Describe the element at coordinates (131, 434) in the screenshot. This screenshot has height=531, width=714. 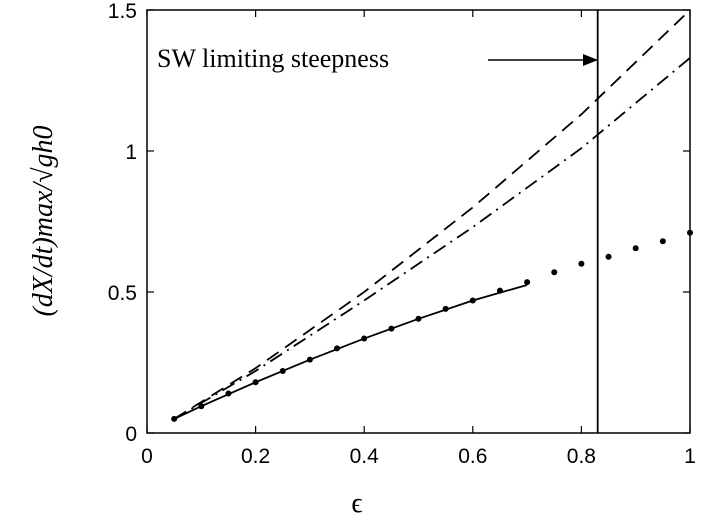
I see `y-tick-label: 0` at that location.